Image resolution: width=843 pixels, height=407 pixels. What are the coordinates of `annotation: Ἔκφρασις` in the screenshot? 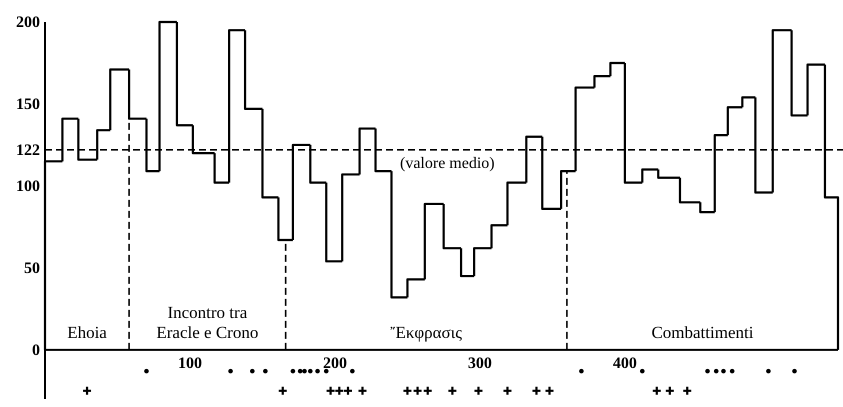 It's located at (426, 332).